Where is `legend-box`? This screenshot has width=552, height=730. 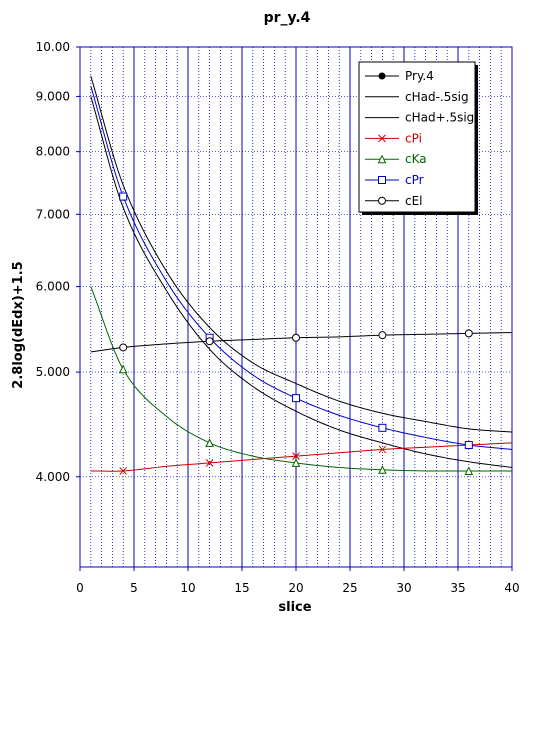
legend-box is located at coordinates (417, 137).